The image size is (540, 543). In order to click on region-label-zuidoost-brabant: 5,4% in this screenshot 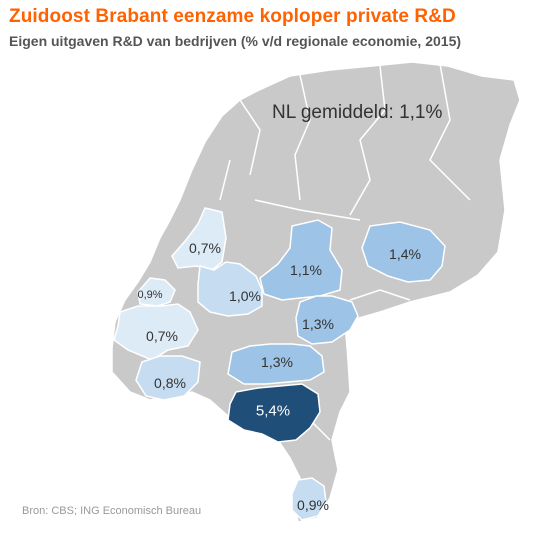, I will do `click(273, 411)`.